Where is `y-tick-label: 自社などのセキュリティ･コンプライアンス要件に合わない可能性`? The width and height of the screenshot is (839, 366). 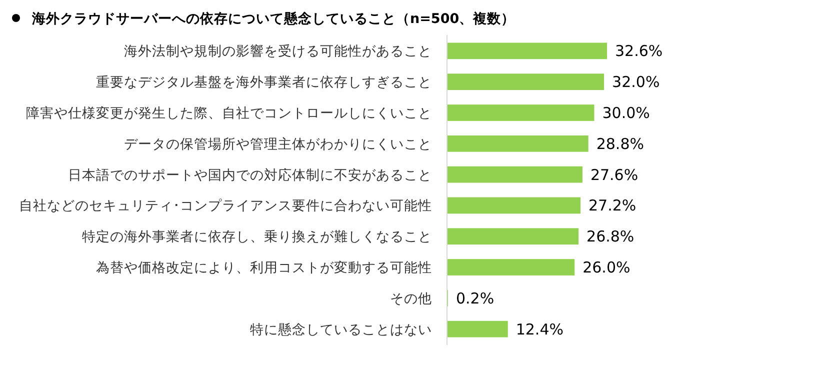 y-tick-label: 自社などのセキュリティ･コンプライアンス要件に合わない可能性 is located at coordinates (225, 206).